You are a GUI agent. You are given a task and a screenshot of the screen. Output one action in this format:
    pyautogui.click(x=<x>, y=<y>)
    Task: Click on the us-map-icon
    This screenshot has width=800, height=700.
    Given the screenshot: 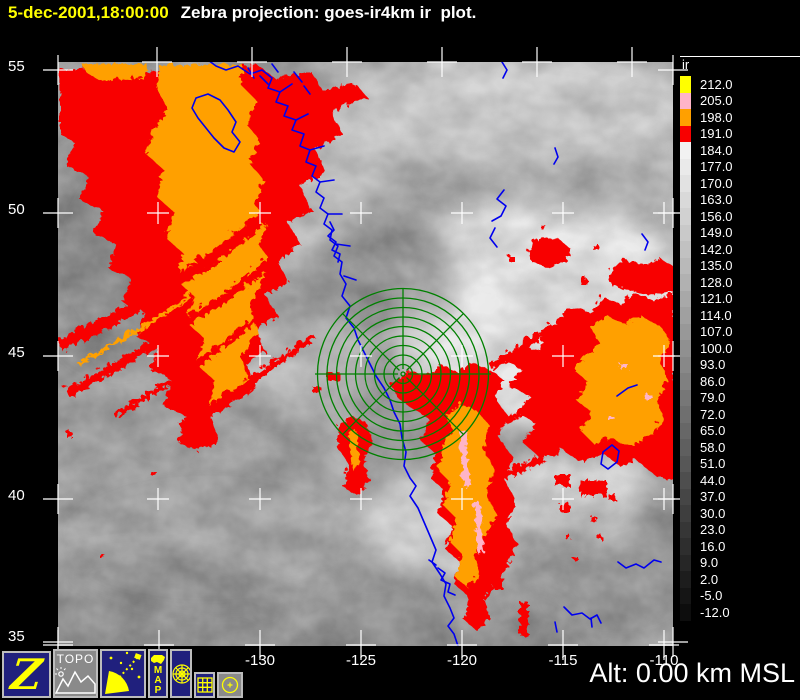 What is the action you would take?
    pyautogui.click(x=158, y=659)
    